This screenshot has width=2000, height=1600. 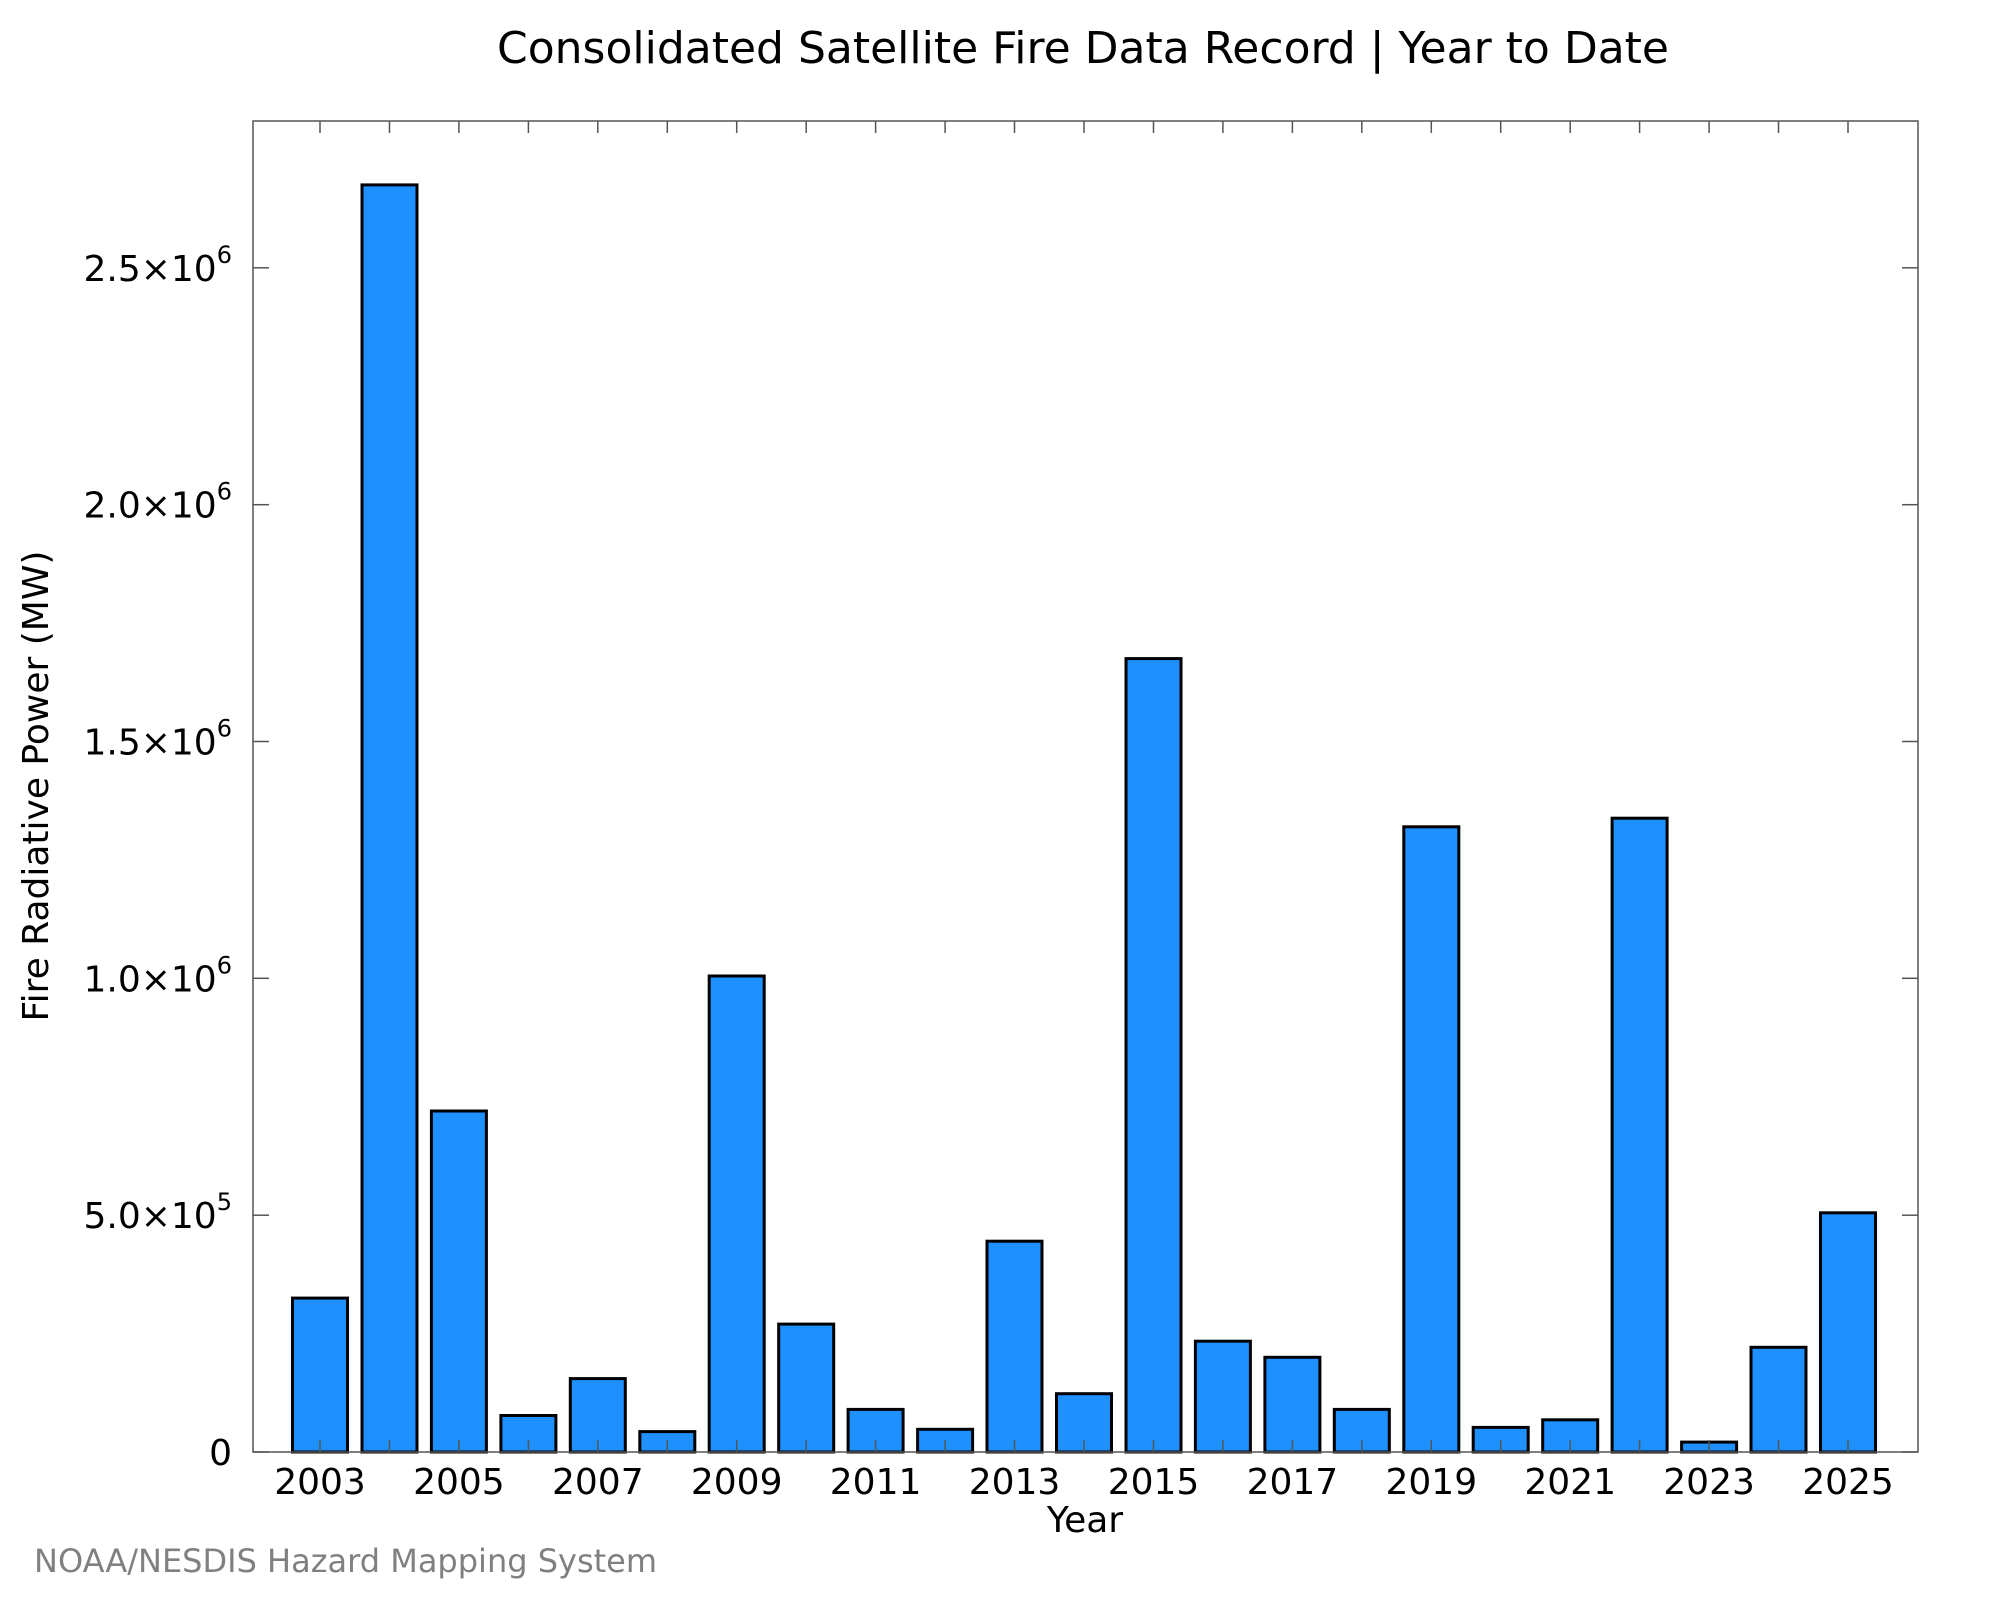 I want to click on x-tick-label-2005: 2005, so click(x=459, y=1482).